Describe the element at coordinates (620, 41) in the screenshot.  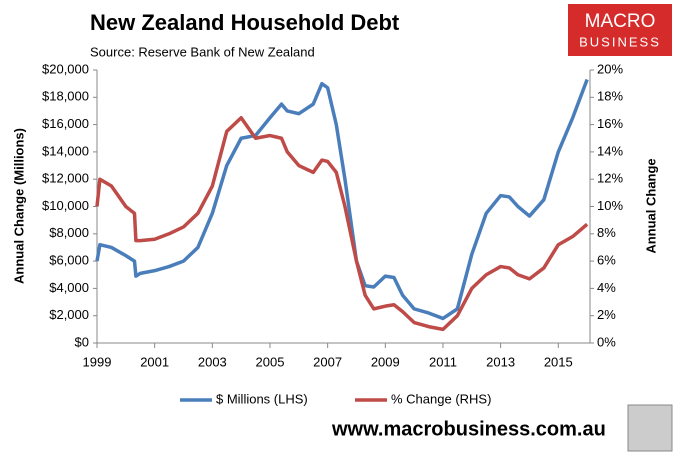
I see `logo-text: BUSINESS` at that location.